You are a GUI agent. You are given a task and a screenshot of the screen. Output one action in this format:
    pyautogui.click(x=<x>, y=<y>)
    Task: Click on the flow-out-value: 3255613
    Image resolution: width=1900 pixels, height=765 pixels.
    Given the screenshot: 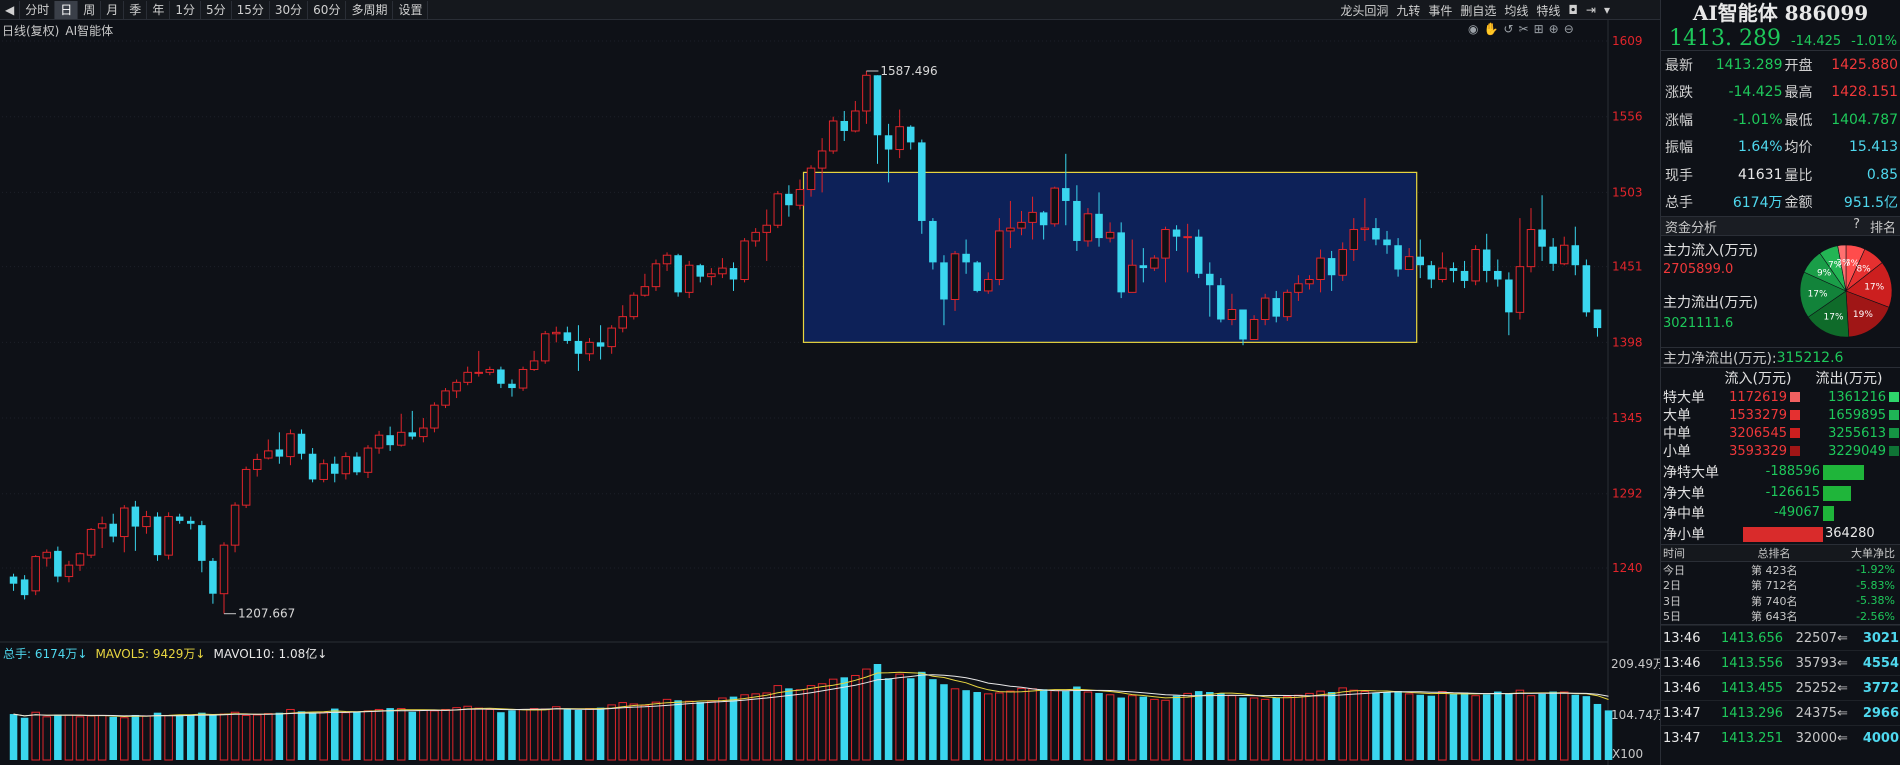 What is the action you would take?
    pyautogui.click(x=1857, y=433)
    